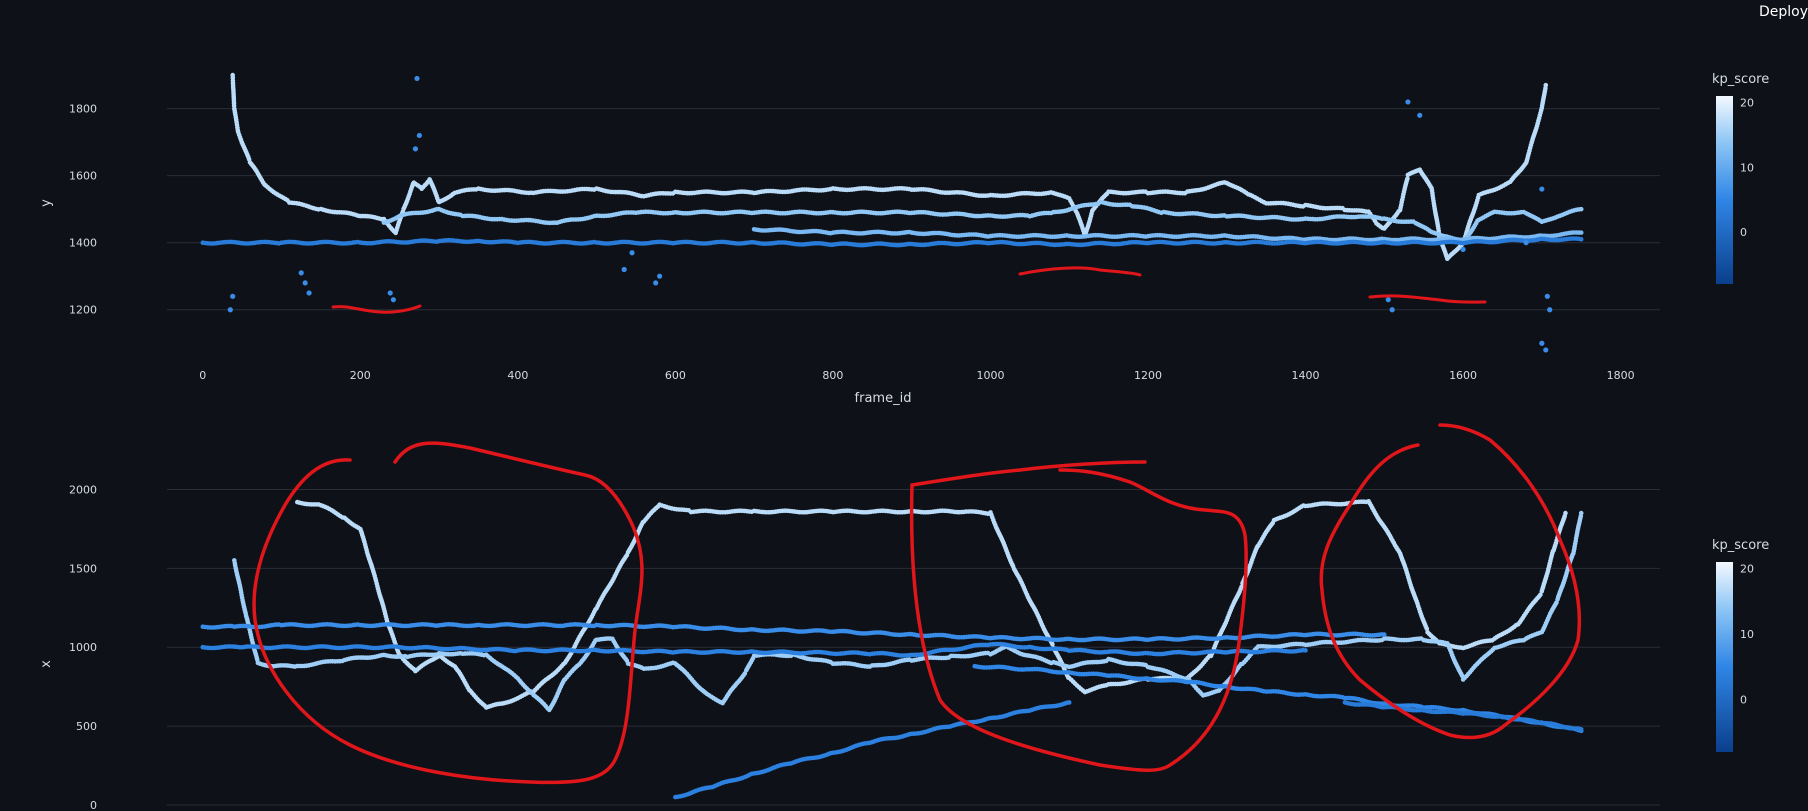  I want to click on chart1-y-axis-label: y, so click(46, 203).